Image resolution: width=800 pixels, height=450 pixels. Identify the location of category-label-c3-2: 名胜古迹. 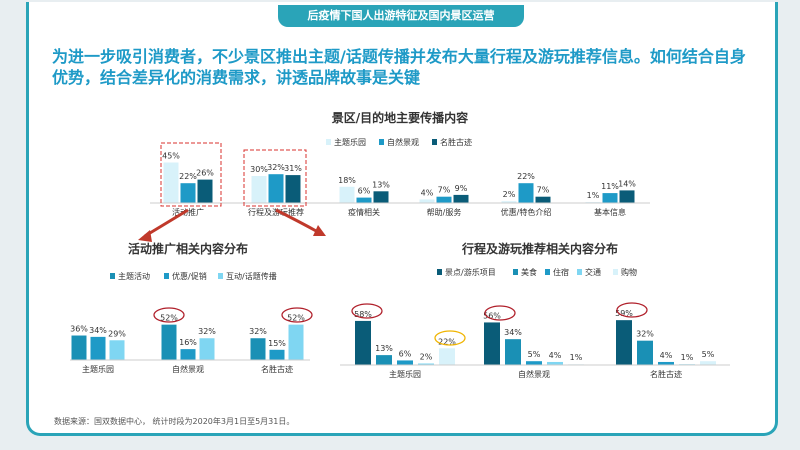
(666, 374).